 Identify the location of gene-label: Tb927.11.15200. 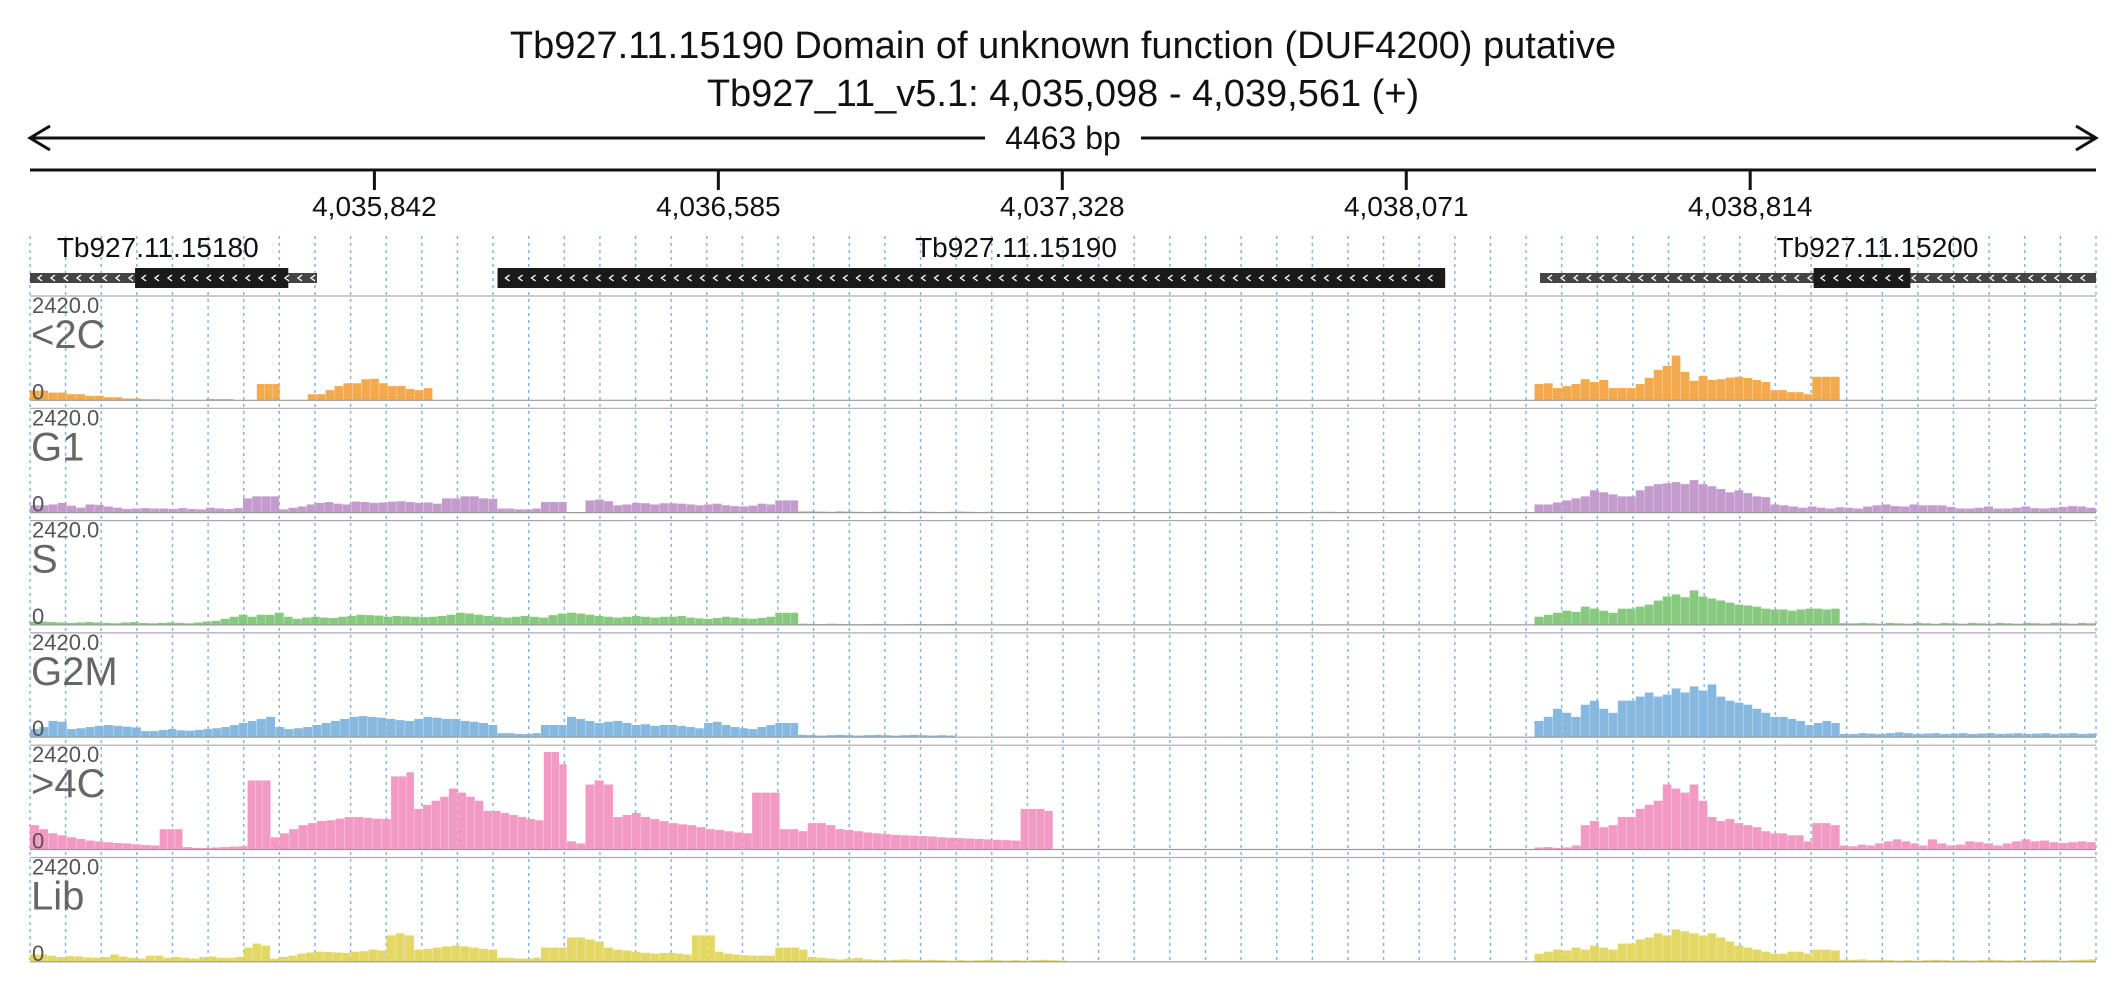
(1878, 247).